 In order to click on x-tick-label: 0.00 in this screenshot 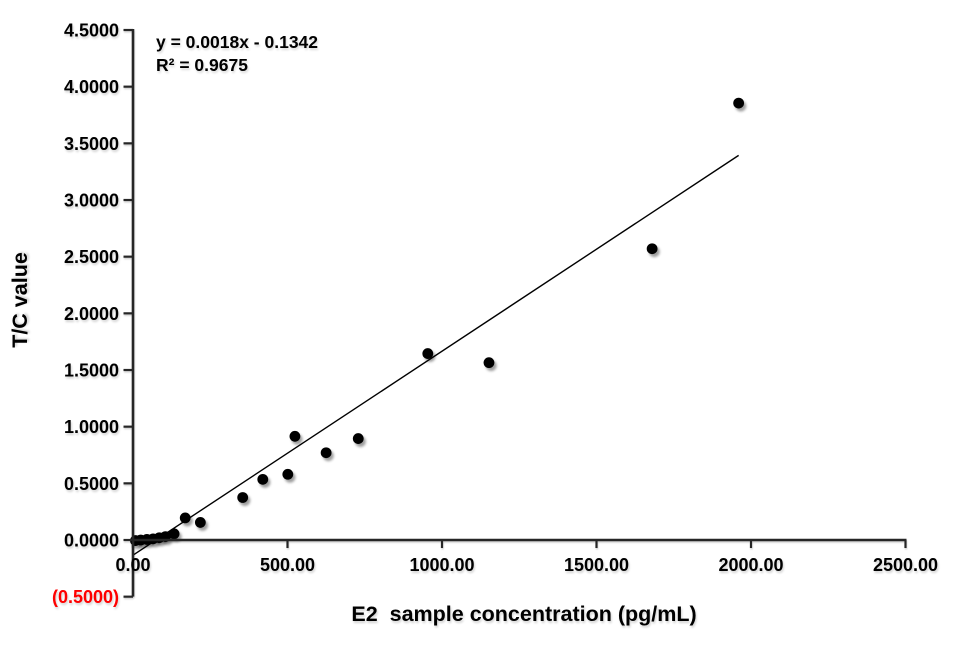, I will do `click(132, 565)`.